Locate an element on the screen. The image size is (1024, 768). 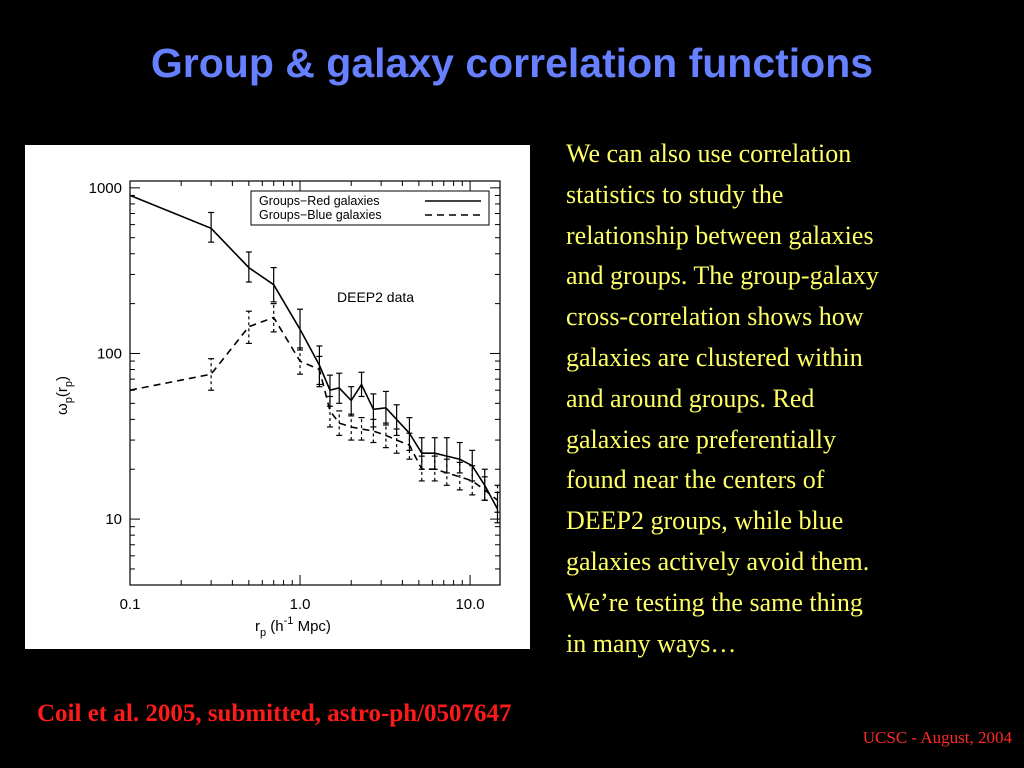
body-text-line: galaxies are clustered within is located at coordinates (714, 357).